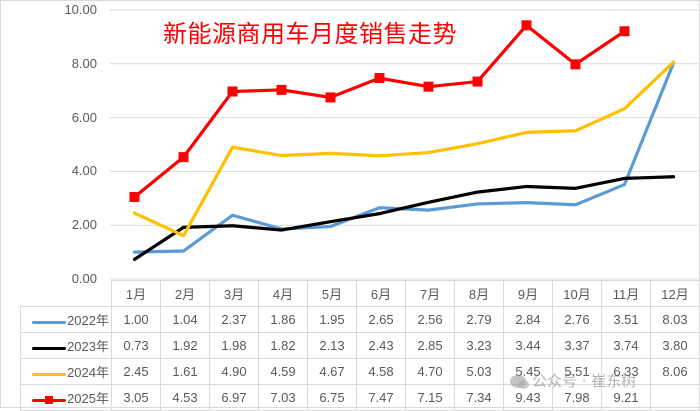 This screenshot has width=700, height=411. Describe the element at coordinates (528, 319) in the screenshot. I see `table-cell: 2.84` at that location.